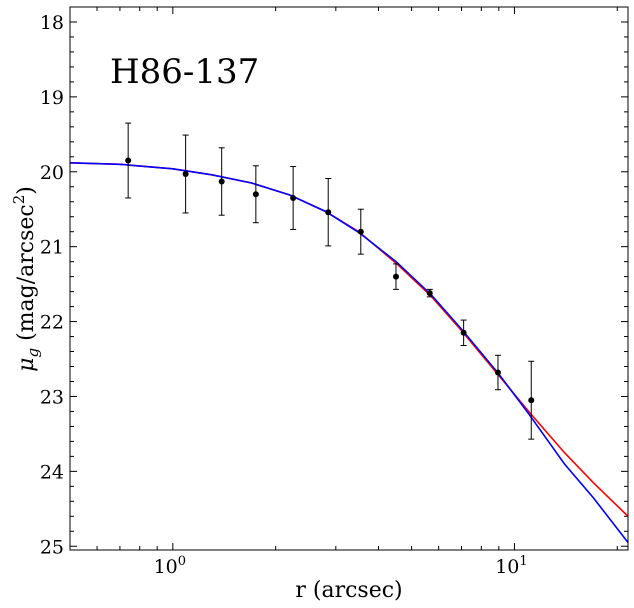  I want to click on y-tick-label: 18, so click(52, 23).